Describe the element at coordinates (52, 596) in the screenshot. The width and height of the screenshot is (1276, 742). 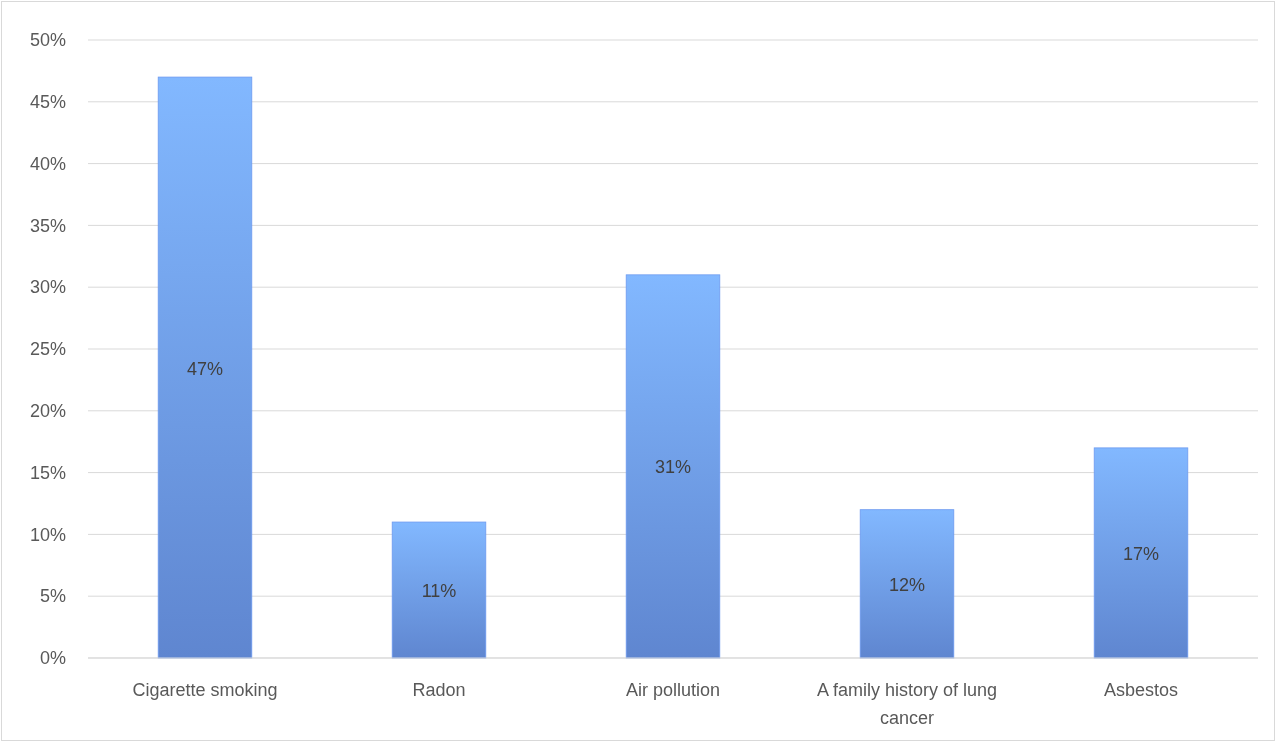
I see `y-tick-label: 5%` at that location.